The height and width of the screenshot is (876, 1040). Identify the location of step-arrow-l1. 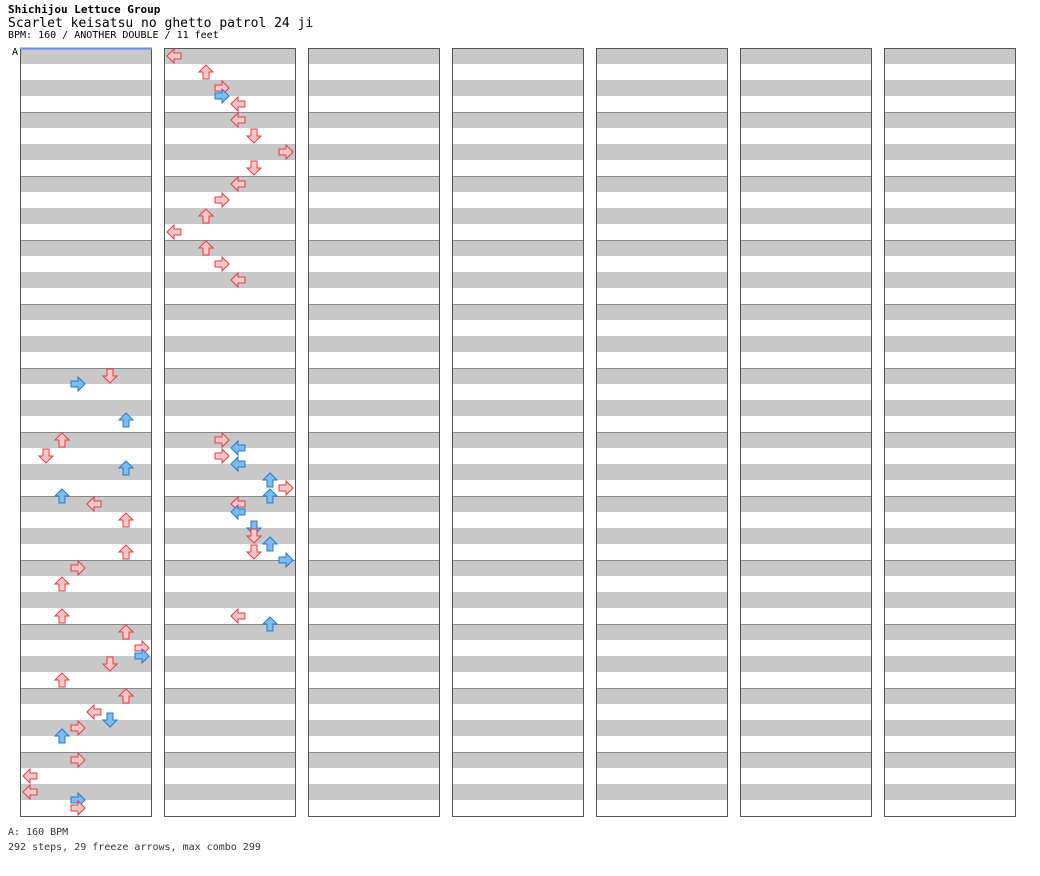
(174, 56).